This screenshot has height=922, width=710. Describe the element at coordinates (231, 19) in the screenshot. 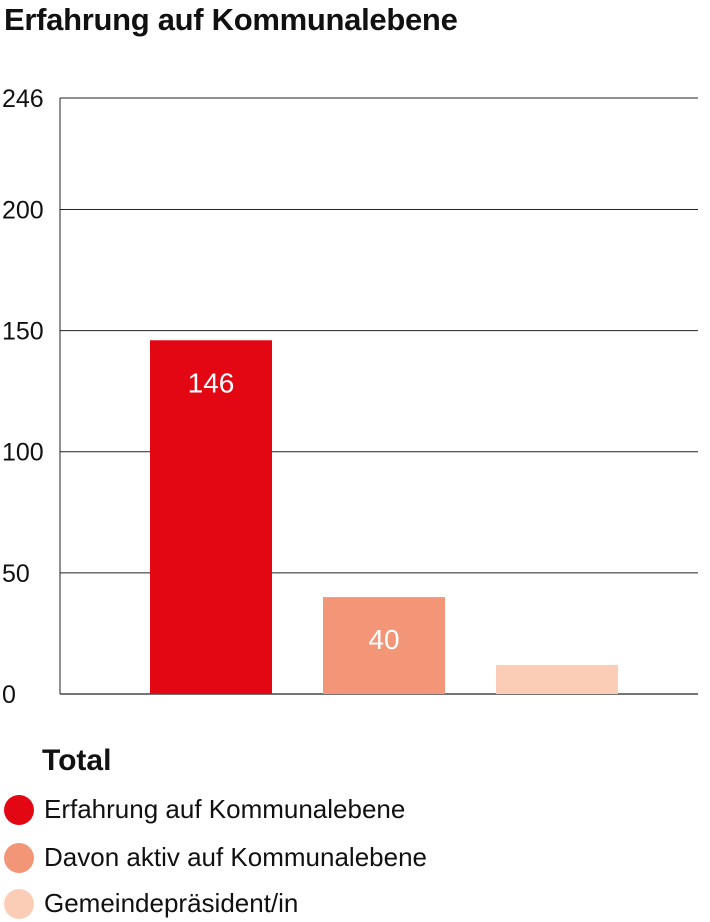

I see `chart-title: Erfahrung auf Kommunalebene` at that location.